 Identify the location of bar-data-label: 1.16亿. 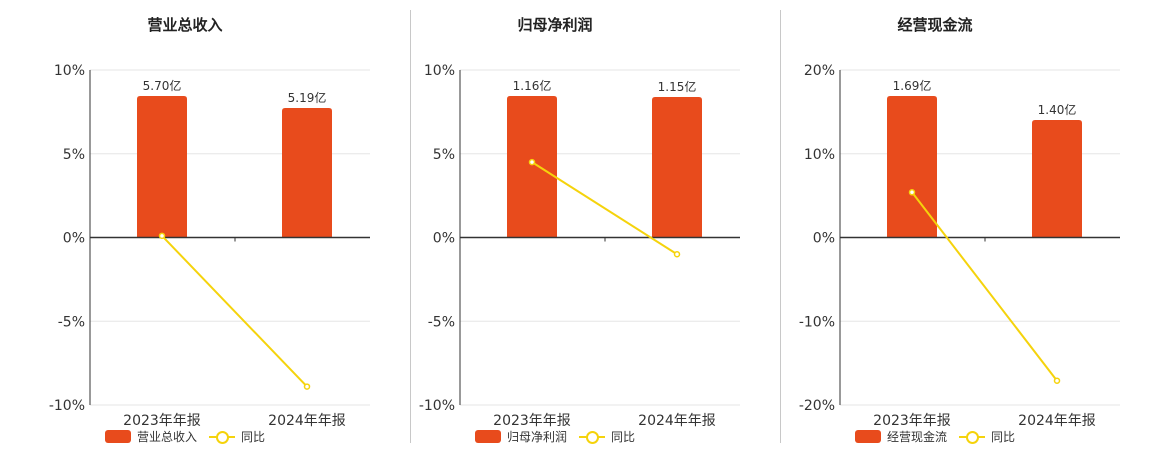
(532, 85).